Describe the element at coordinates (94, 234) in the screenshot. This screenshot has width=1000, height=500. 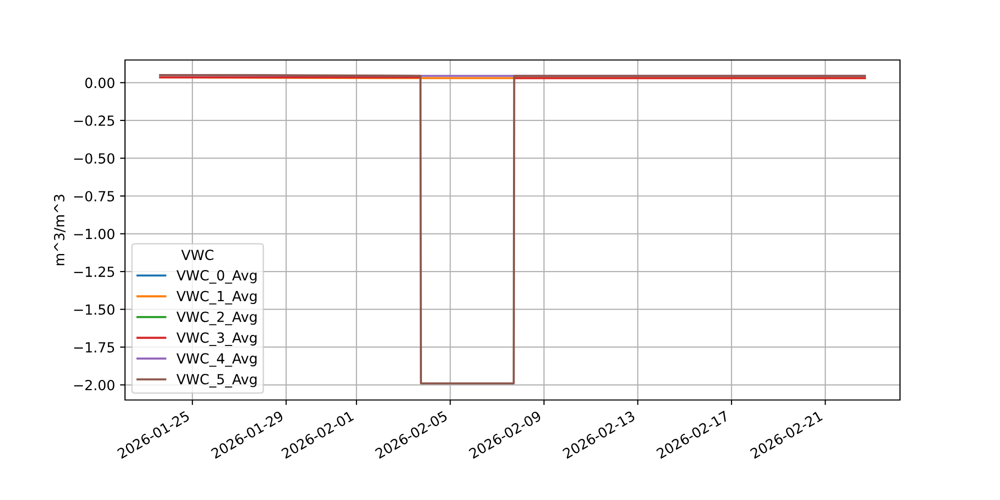
I see `y-tick-label: −1.00` at that location.